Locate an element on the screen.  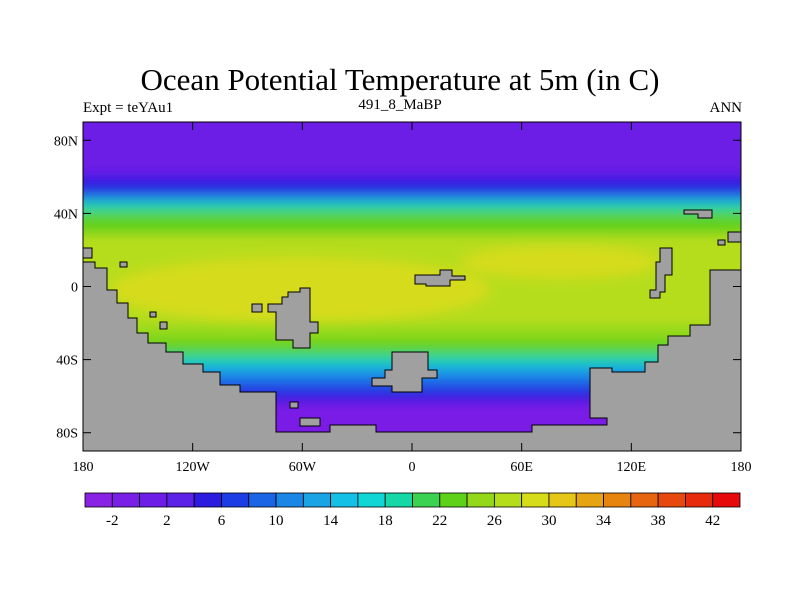
x-tick-label: 0 is located at coordinates (412, 467).